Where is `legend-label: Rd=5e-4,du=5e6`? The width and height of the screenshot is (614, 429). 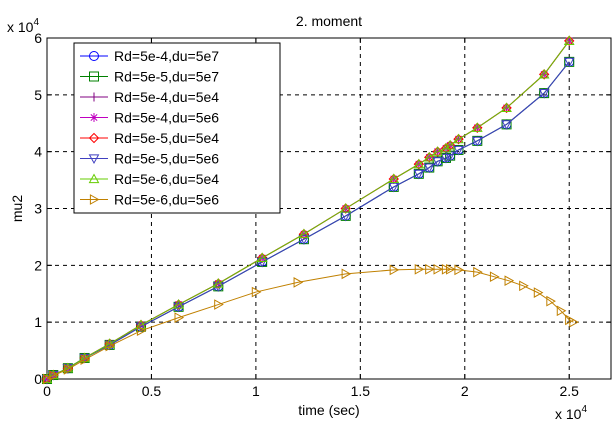
legend-label: Rd=5e-4,du=5e6 is located at coordinates (166, 118).